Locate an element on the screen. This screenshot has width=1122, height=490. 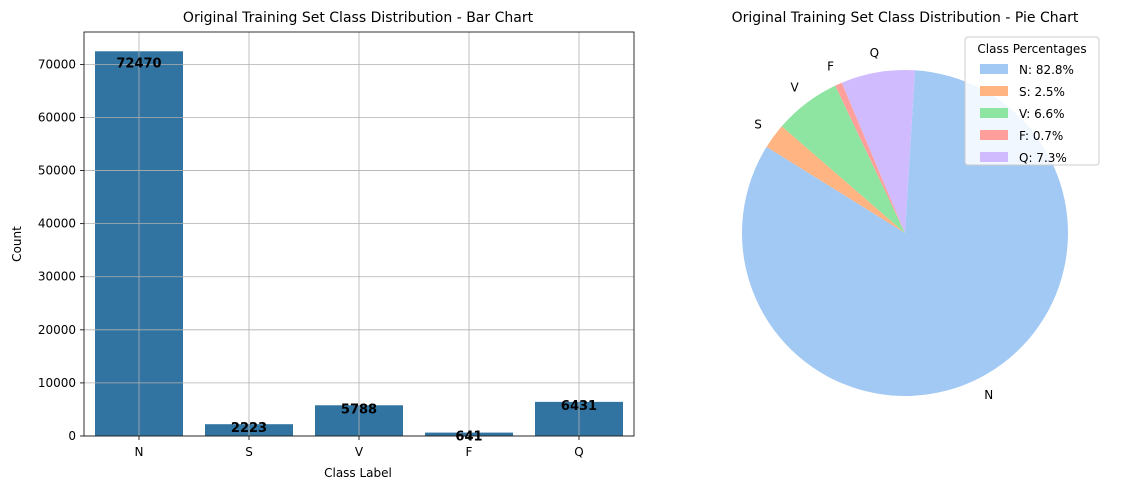
y-tick-label-0: 0 is located at coordinates (72, 436).